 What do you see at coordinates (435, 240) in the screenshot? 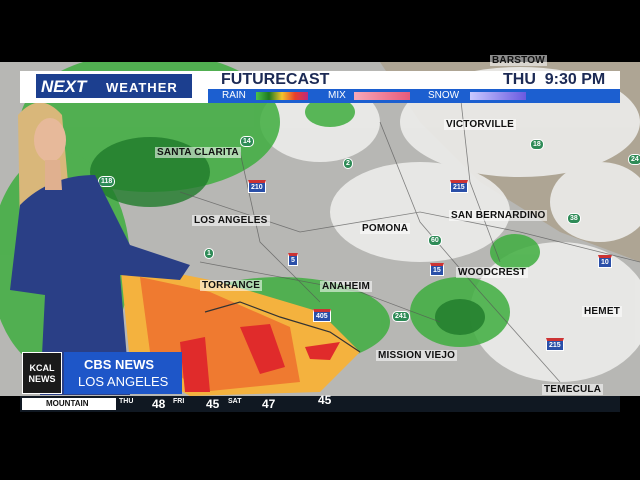
I see `highway-shield: 60` at bounding box center [435, 240].